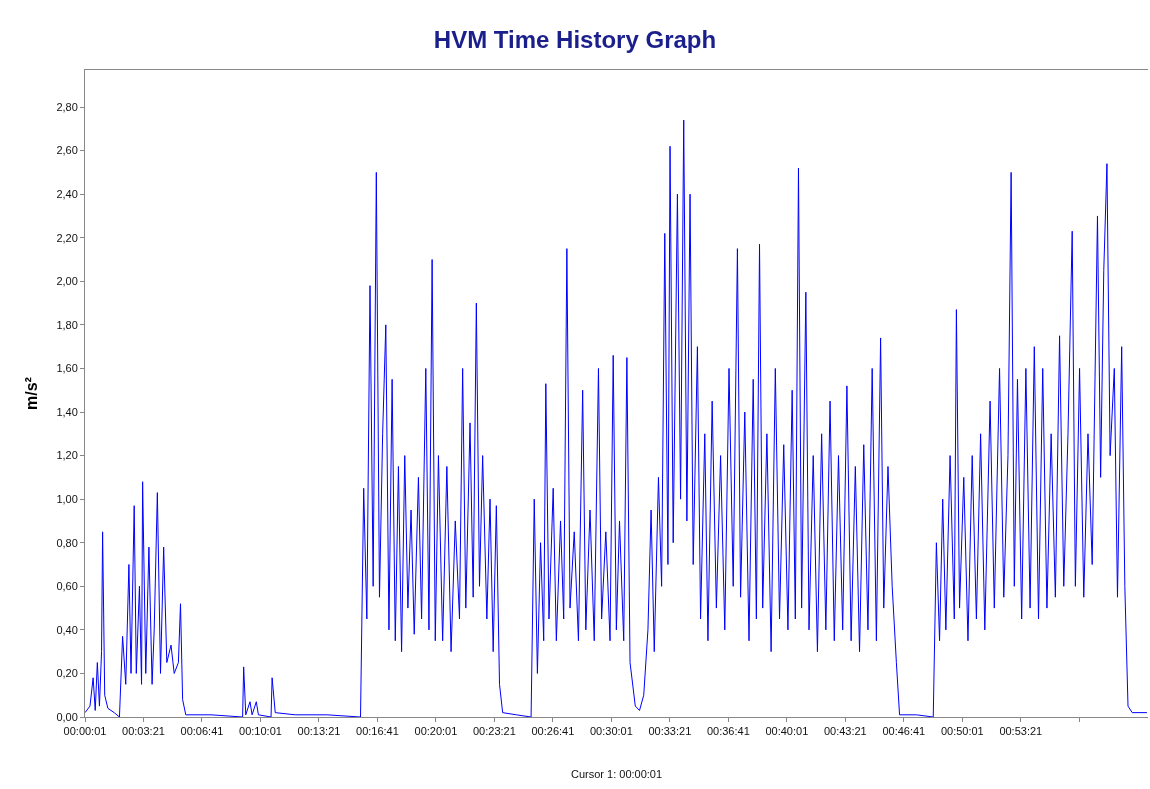 This screenshot has height=789, width=1150. Describe the element at coordinates (67, 237) in the screenshot. I see `y-tick-label: 2,20` at that location.